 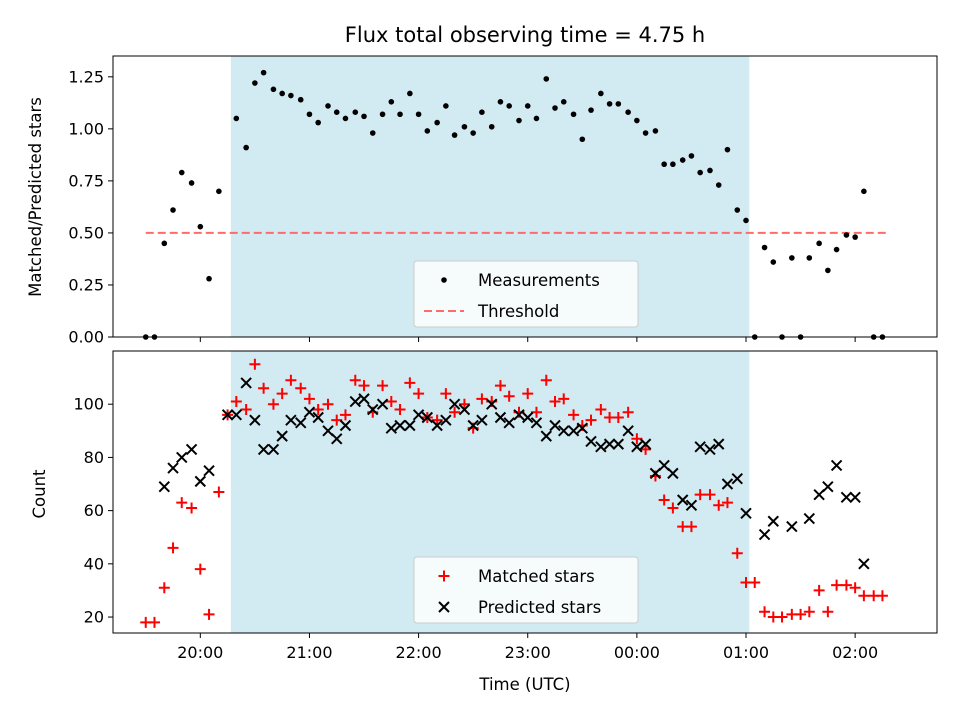 What do you see at coordinates (518, 311) in the screenshot?
I see `legend-label: Threshold` at bounding box center [518, 311].